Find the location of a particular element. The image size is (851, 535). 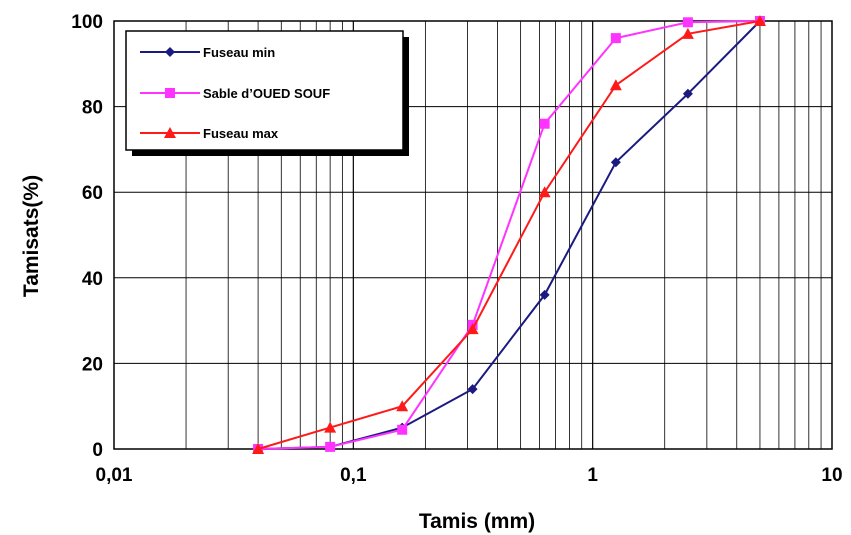

legend-label: Fuseau max is located at coordinates (241, 133).